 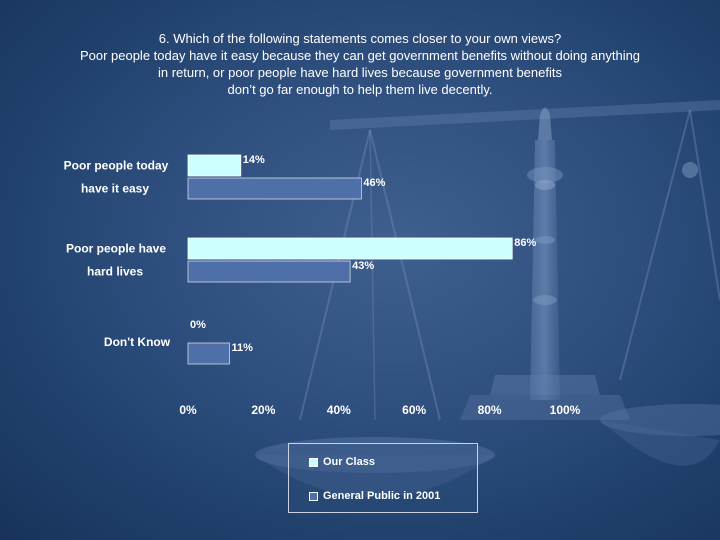 I want to click on category-label: hard lives, so click(x=115, y=272).